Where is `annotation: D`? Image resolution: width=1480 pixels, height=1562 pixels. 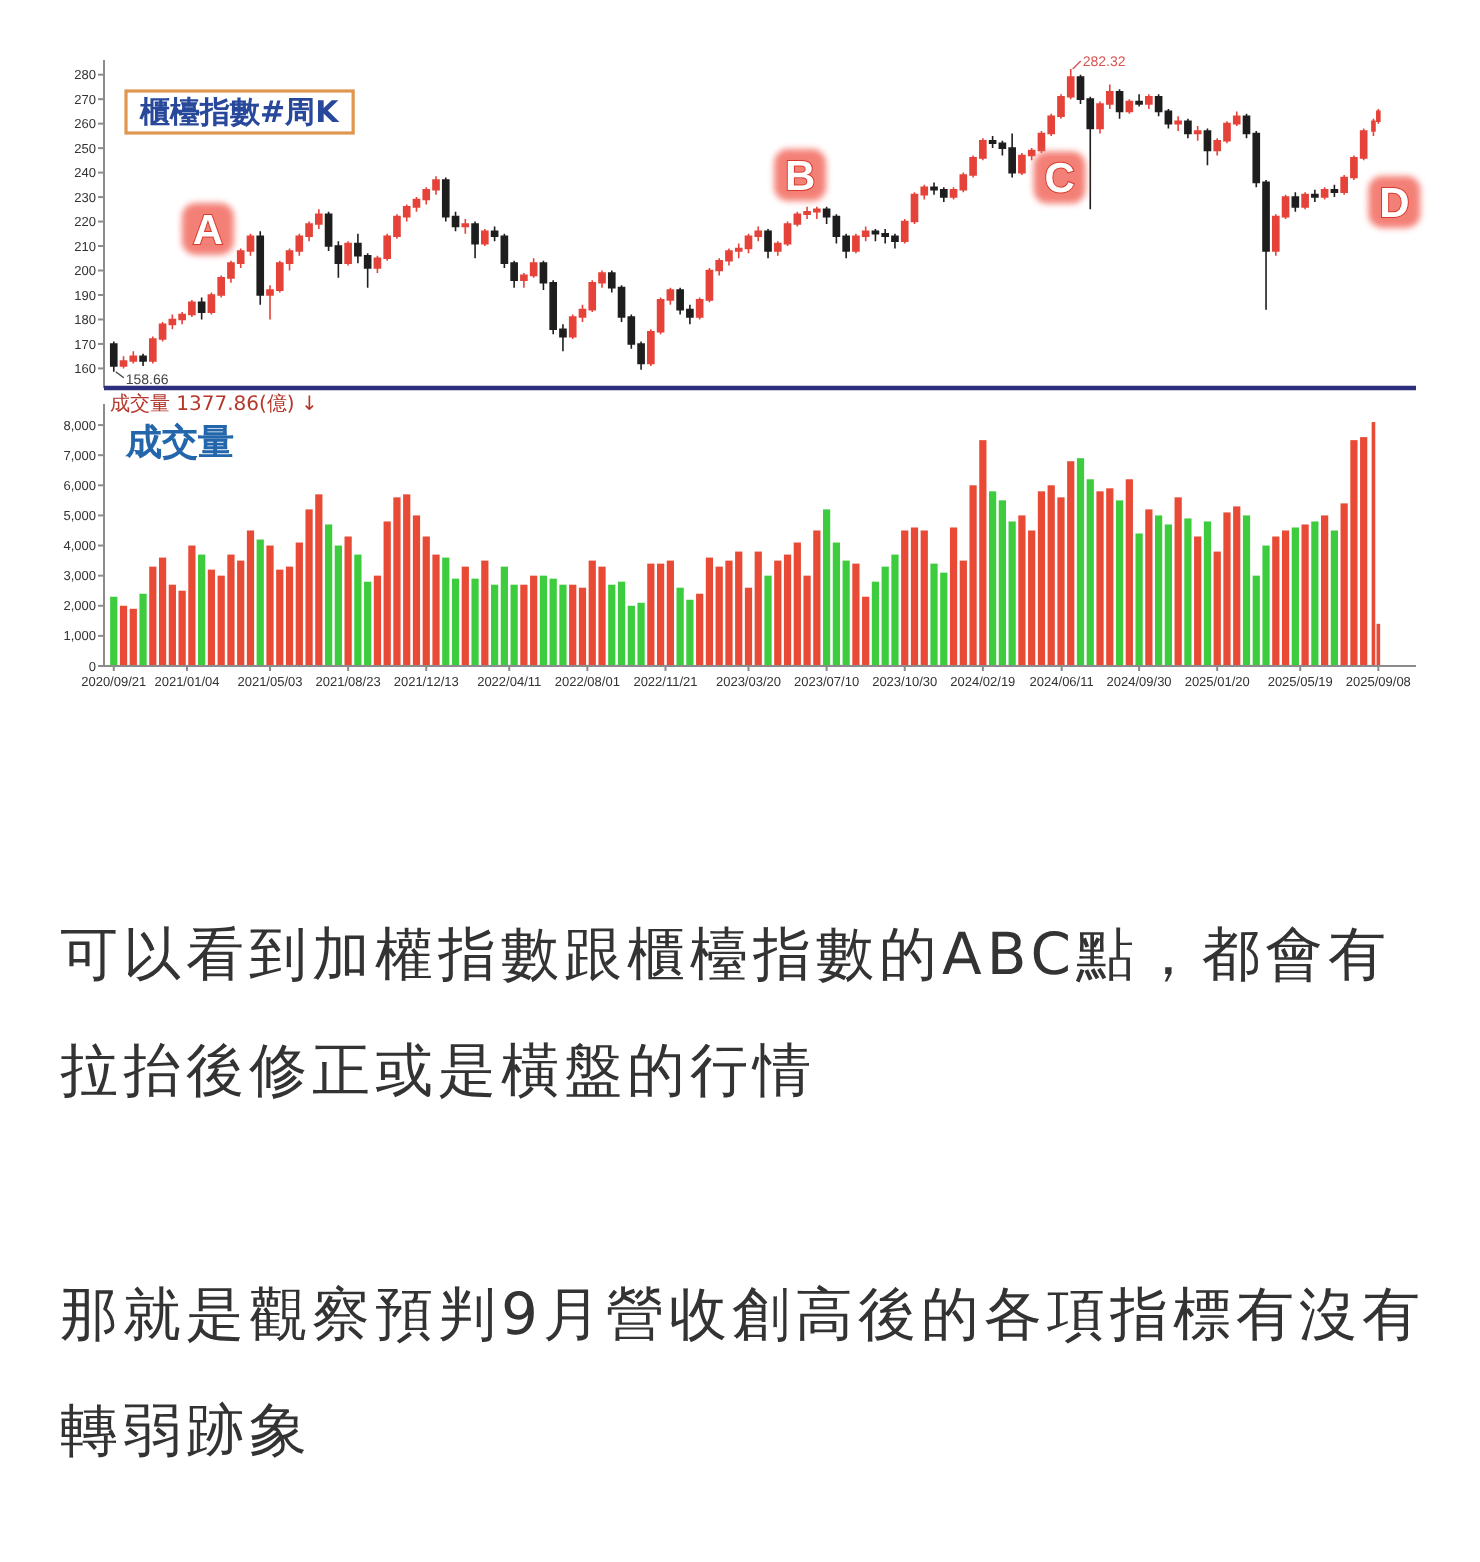
annotation: D is located at coordinates (1394, 203).